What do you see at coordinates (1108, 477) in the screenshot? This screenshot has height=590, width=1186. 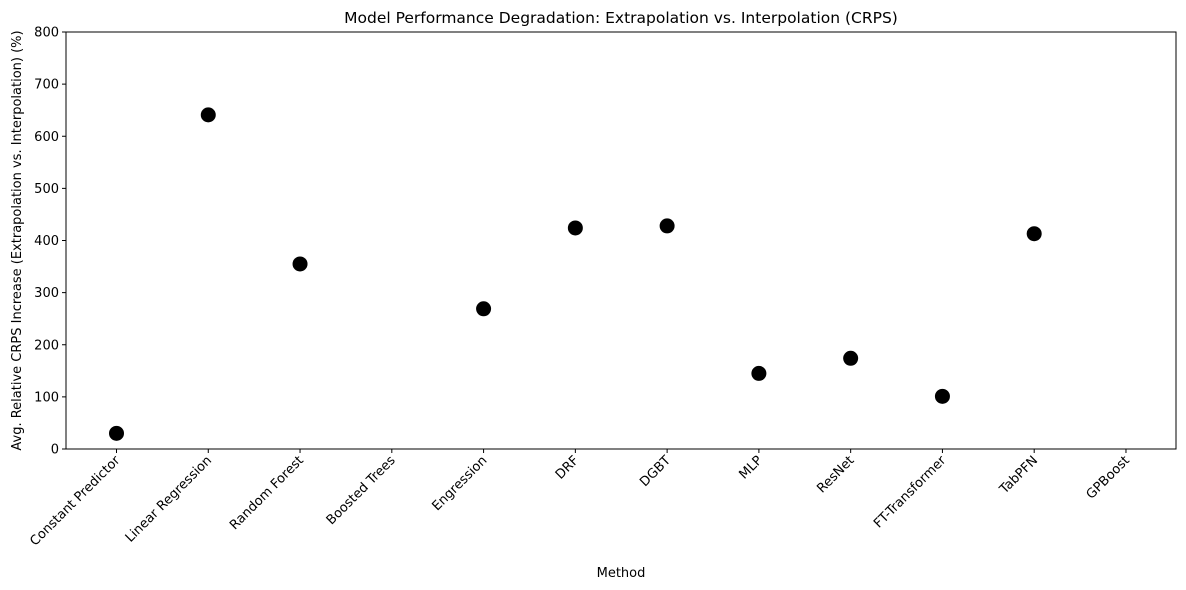 I see `x-tick-label: GPBoost` at bounding box center [1108, 477].